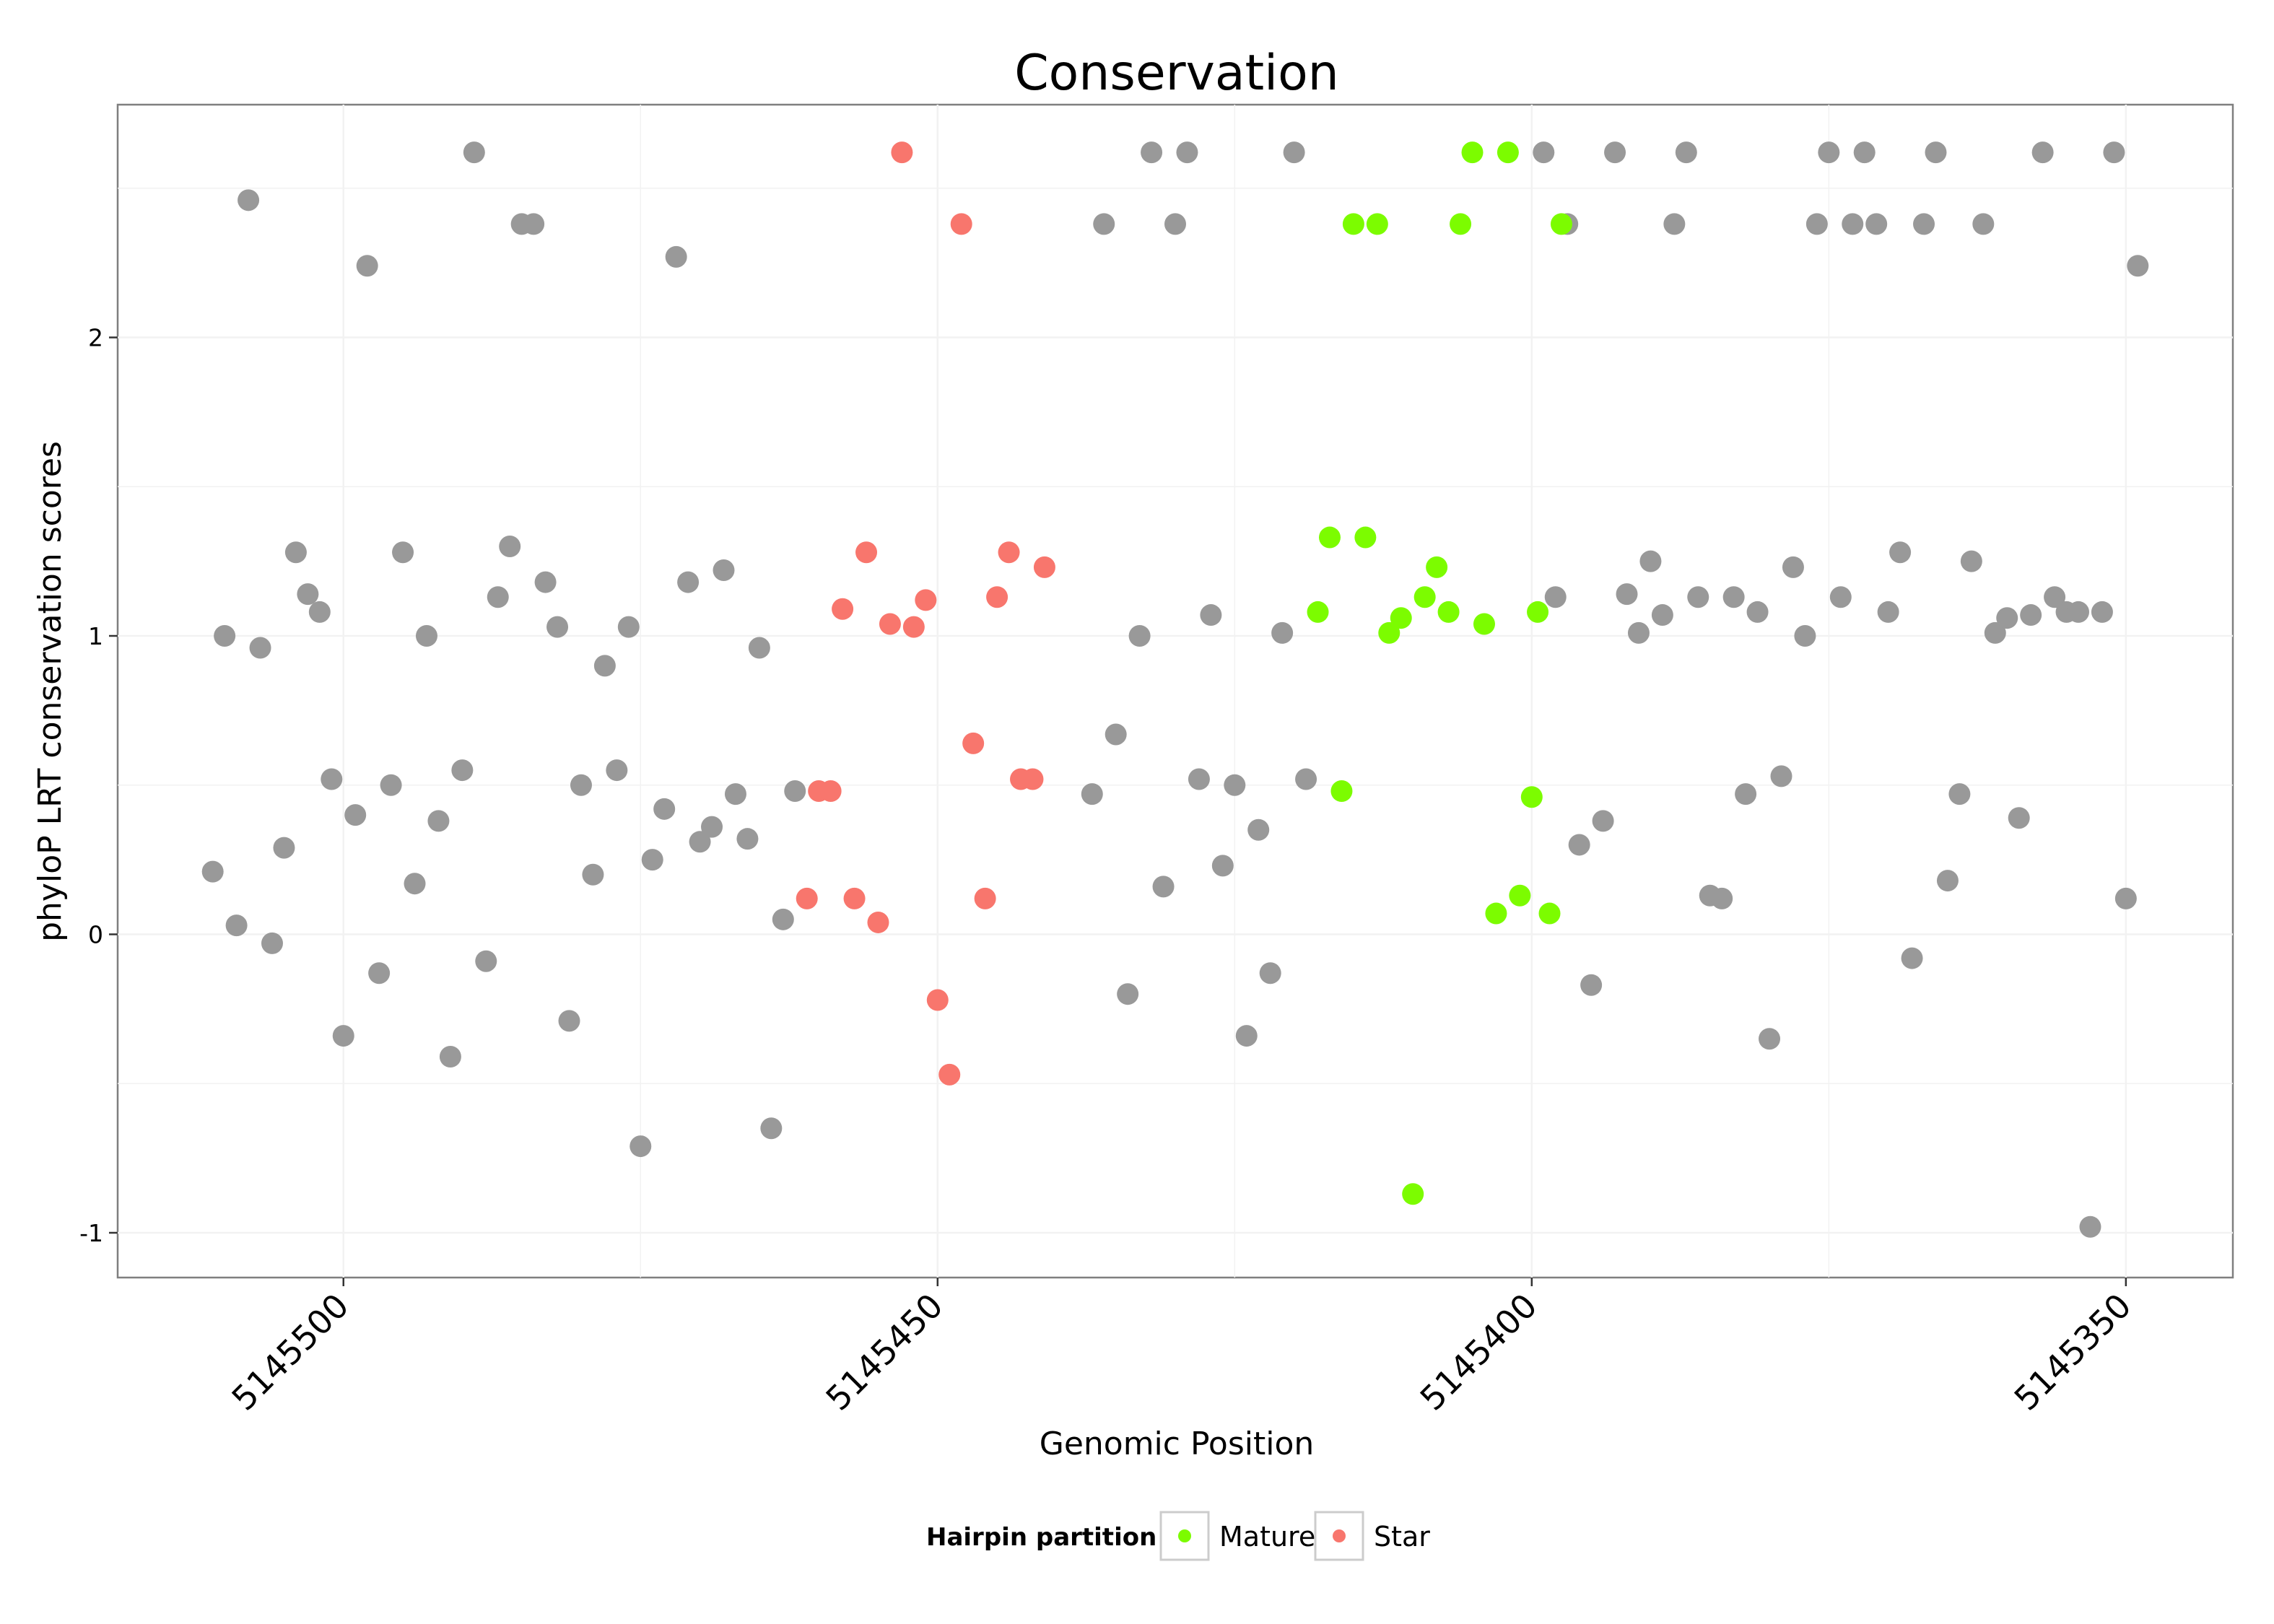  I want to click on legend-label-star: Star, so click(1402, 1537).